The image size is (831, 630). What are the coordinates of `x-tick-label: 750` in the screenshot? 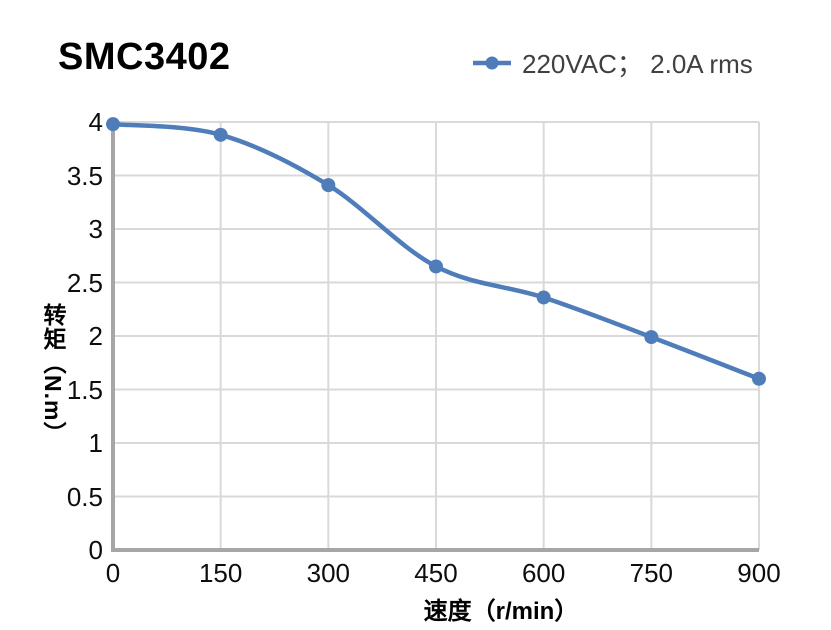 It's located at (651, 573).